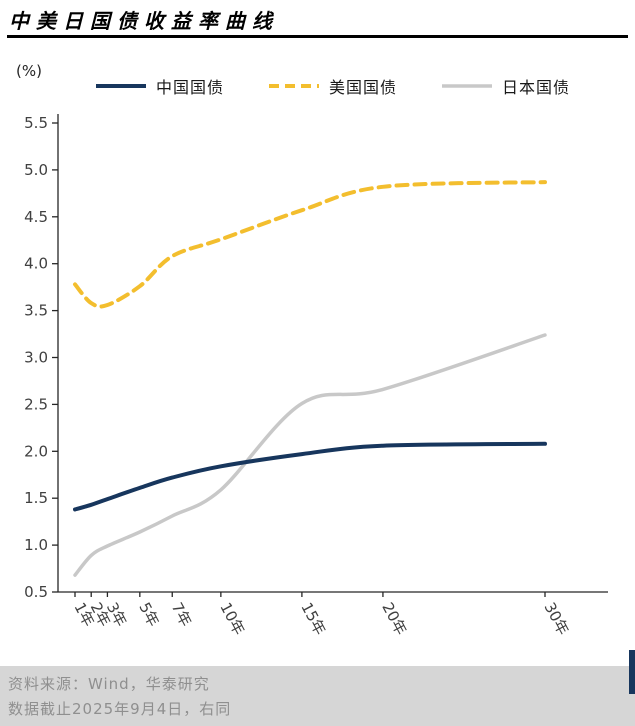 The width and height of the screenshot is (635, 726). Describe the element at coordinates (29, 71) in the screenshot. I see `y-axis-unit-label: (%)` at that location.